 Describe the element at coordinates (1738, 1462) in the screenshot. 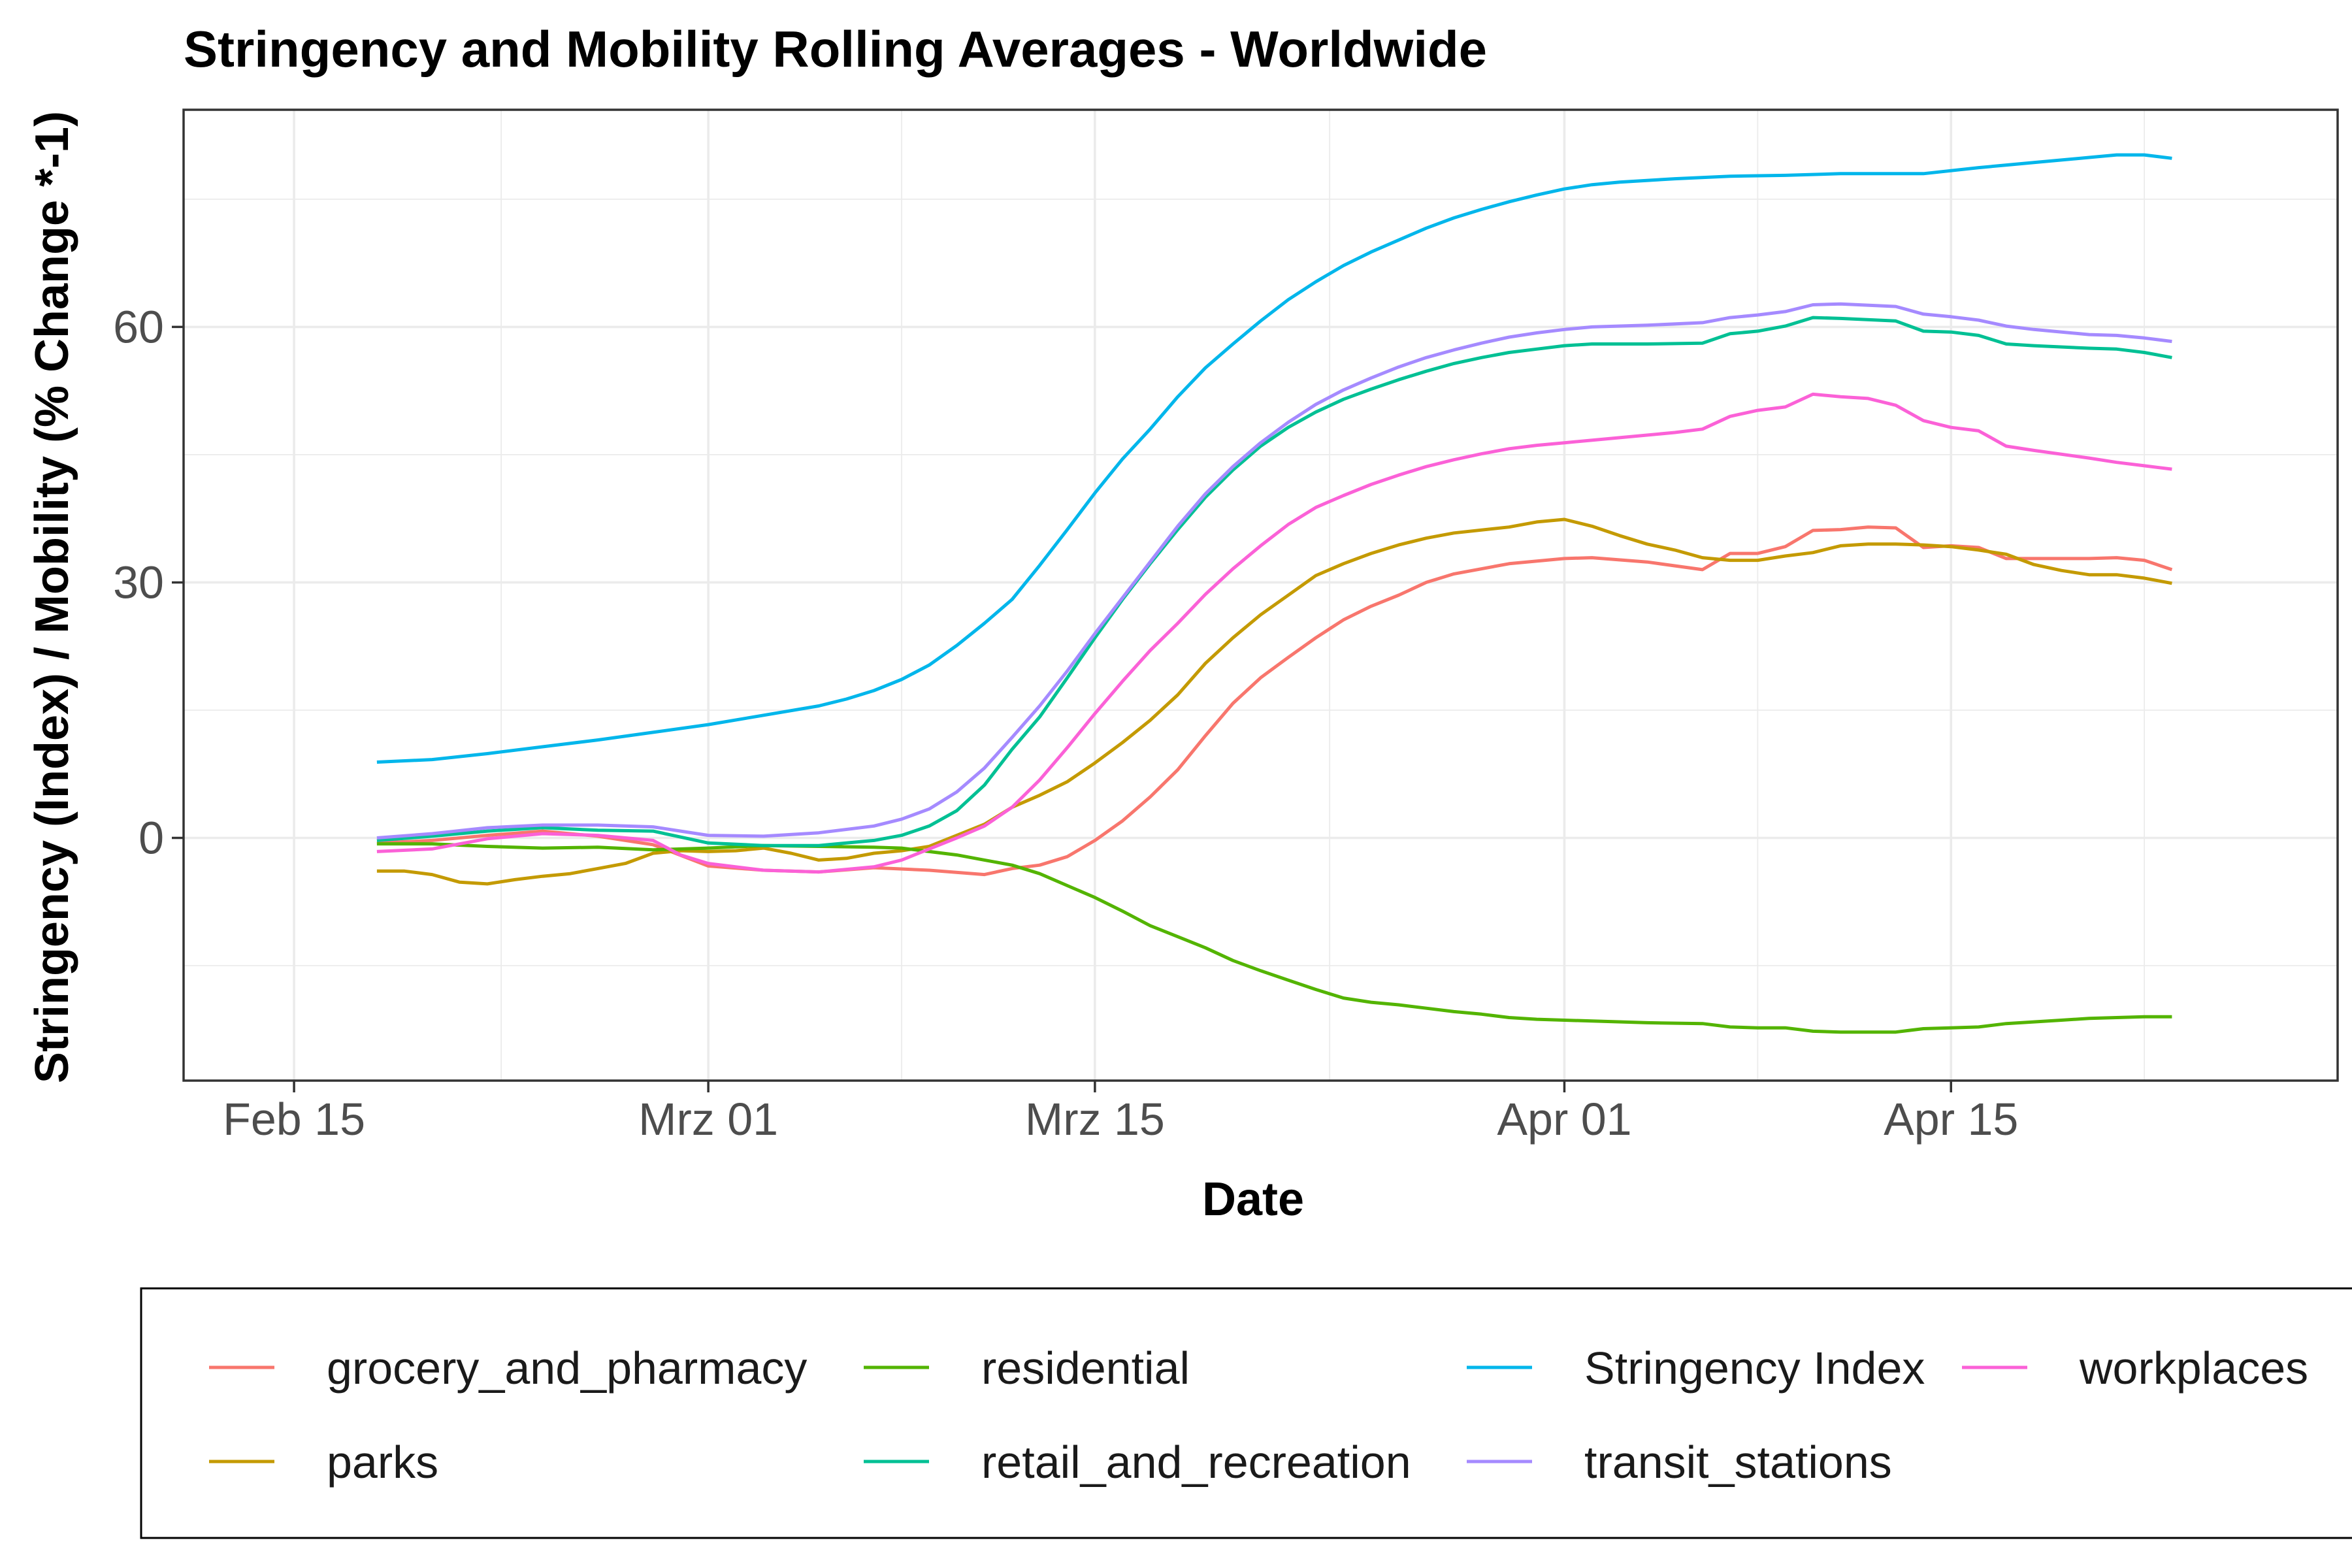

I see `legend-label: transit_stations` at that location.